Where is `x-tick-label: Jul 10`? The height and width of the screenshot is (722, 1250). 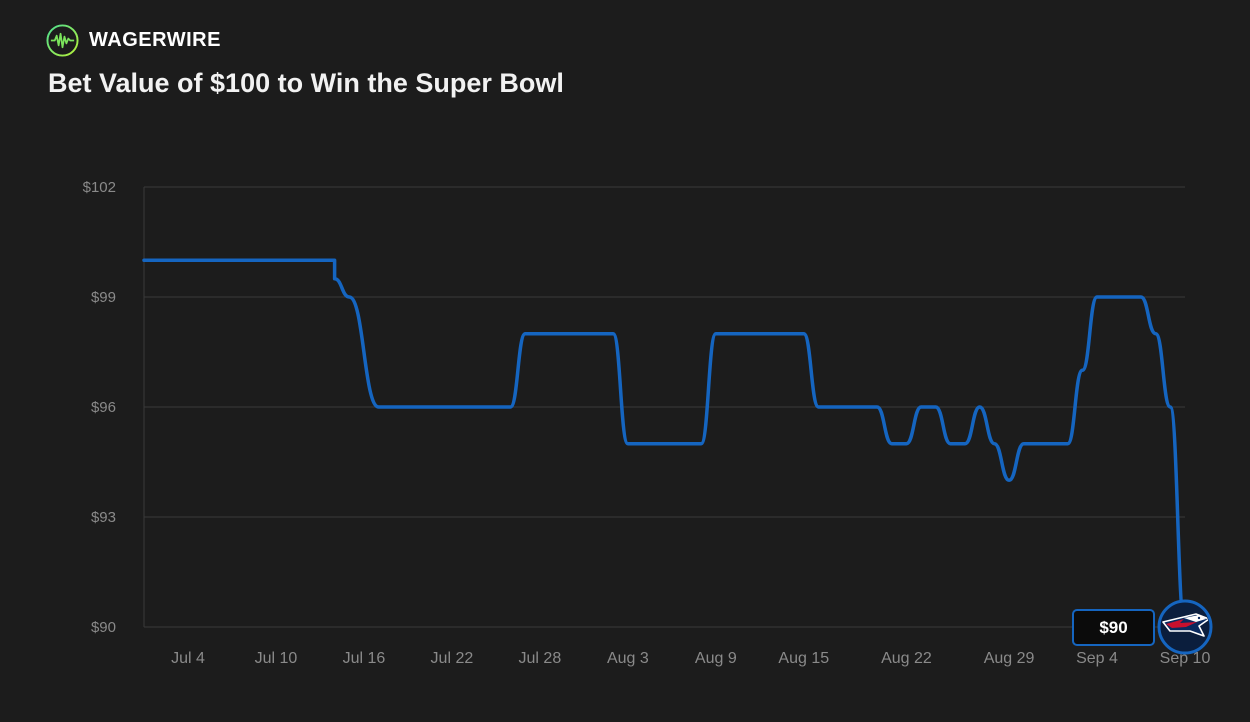 x-tick-label: Jul 10 is located at coordinates (276, 658).